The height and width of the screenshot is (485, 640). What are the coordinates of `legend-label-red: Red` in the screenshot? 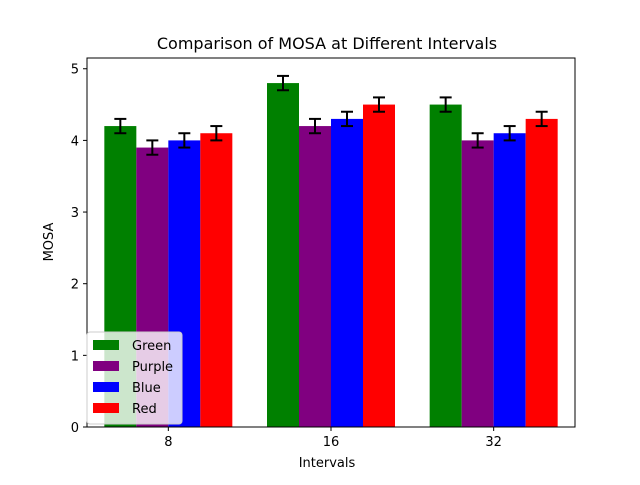 It's located at (144, 409).